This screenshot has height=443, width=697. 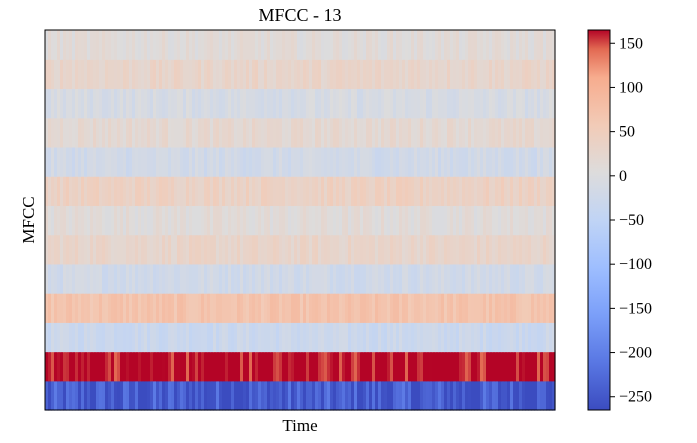 What do you see at coordinates (631, 87) in the screenshot?
I see `colorbar-tick-label: 100` at bounding box center [631, 87].